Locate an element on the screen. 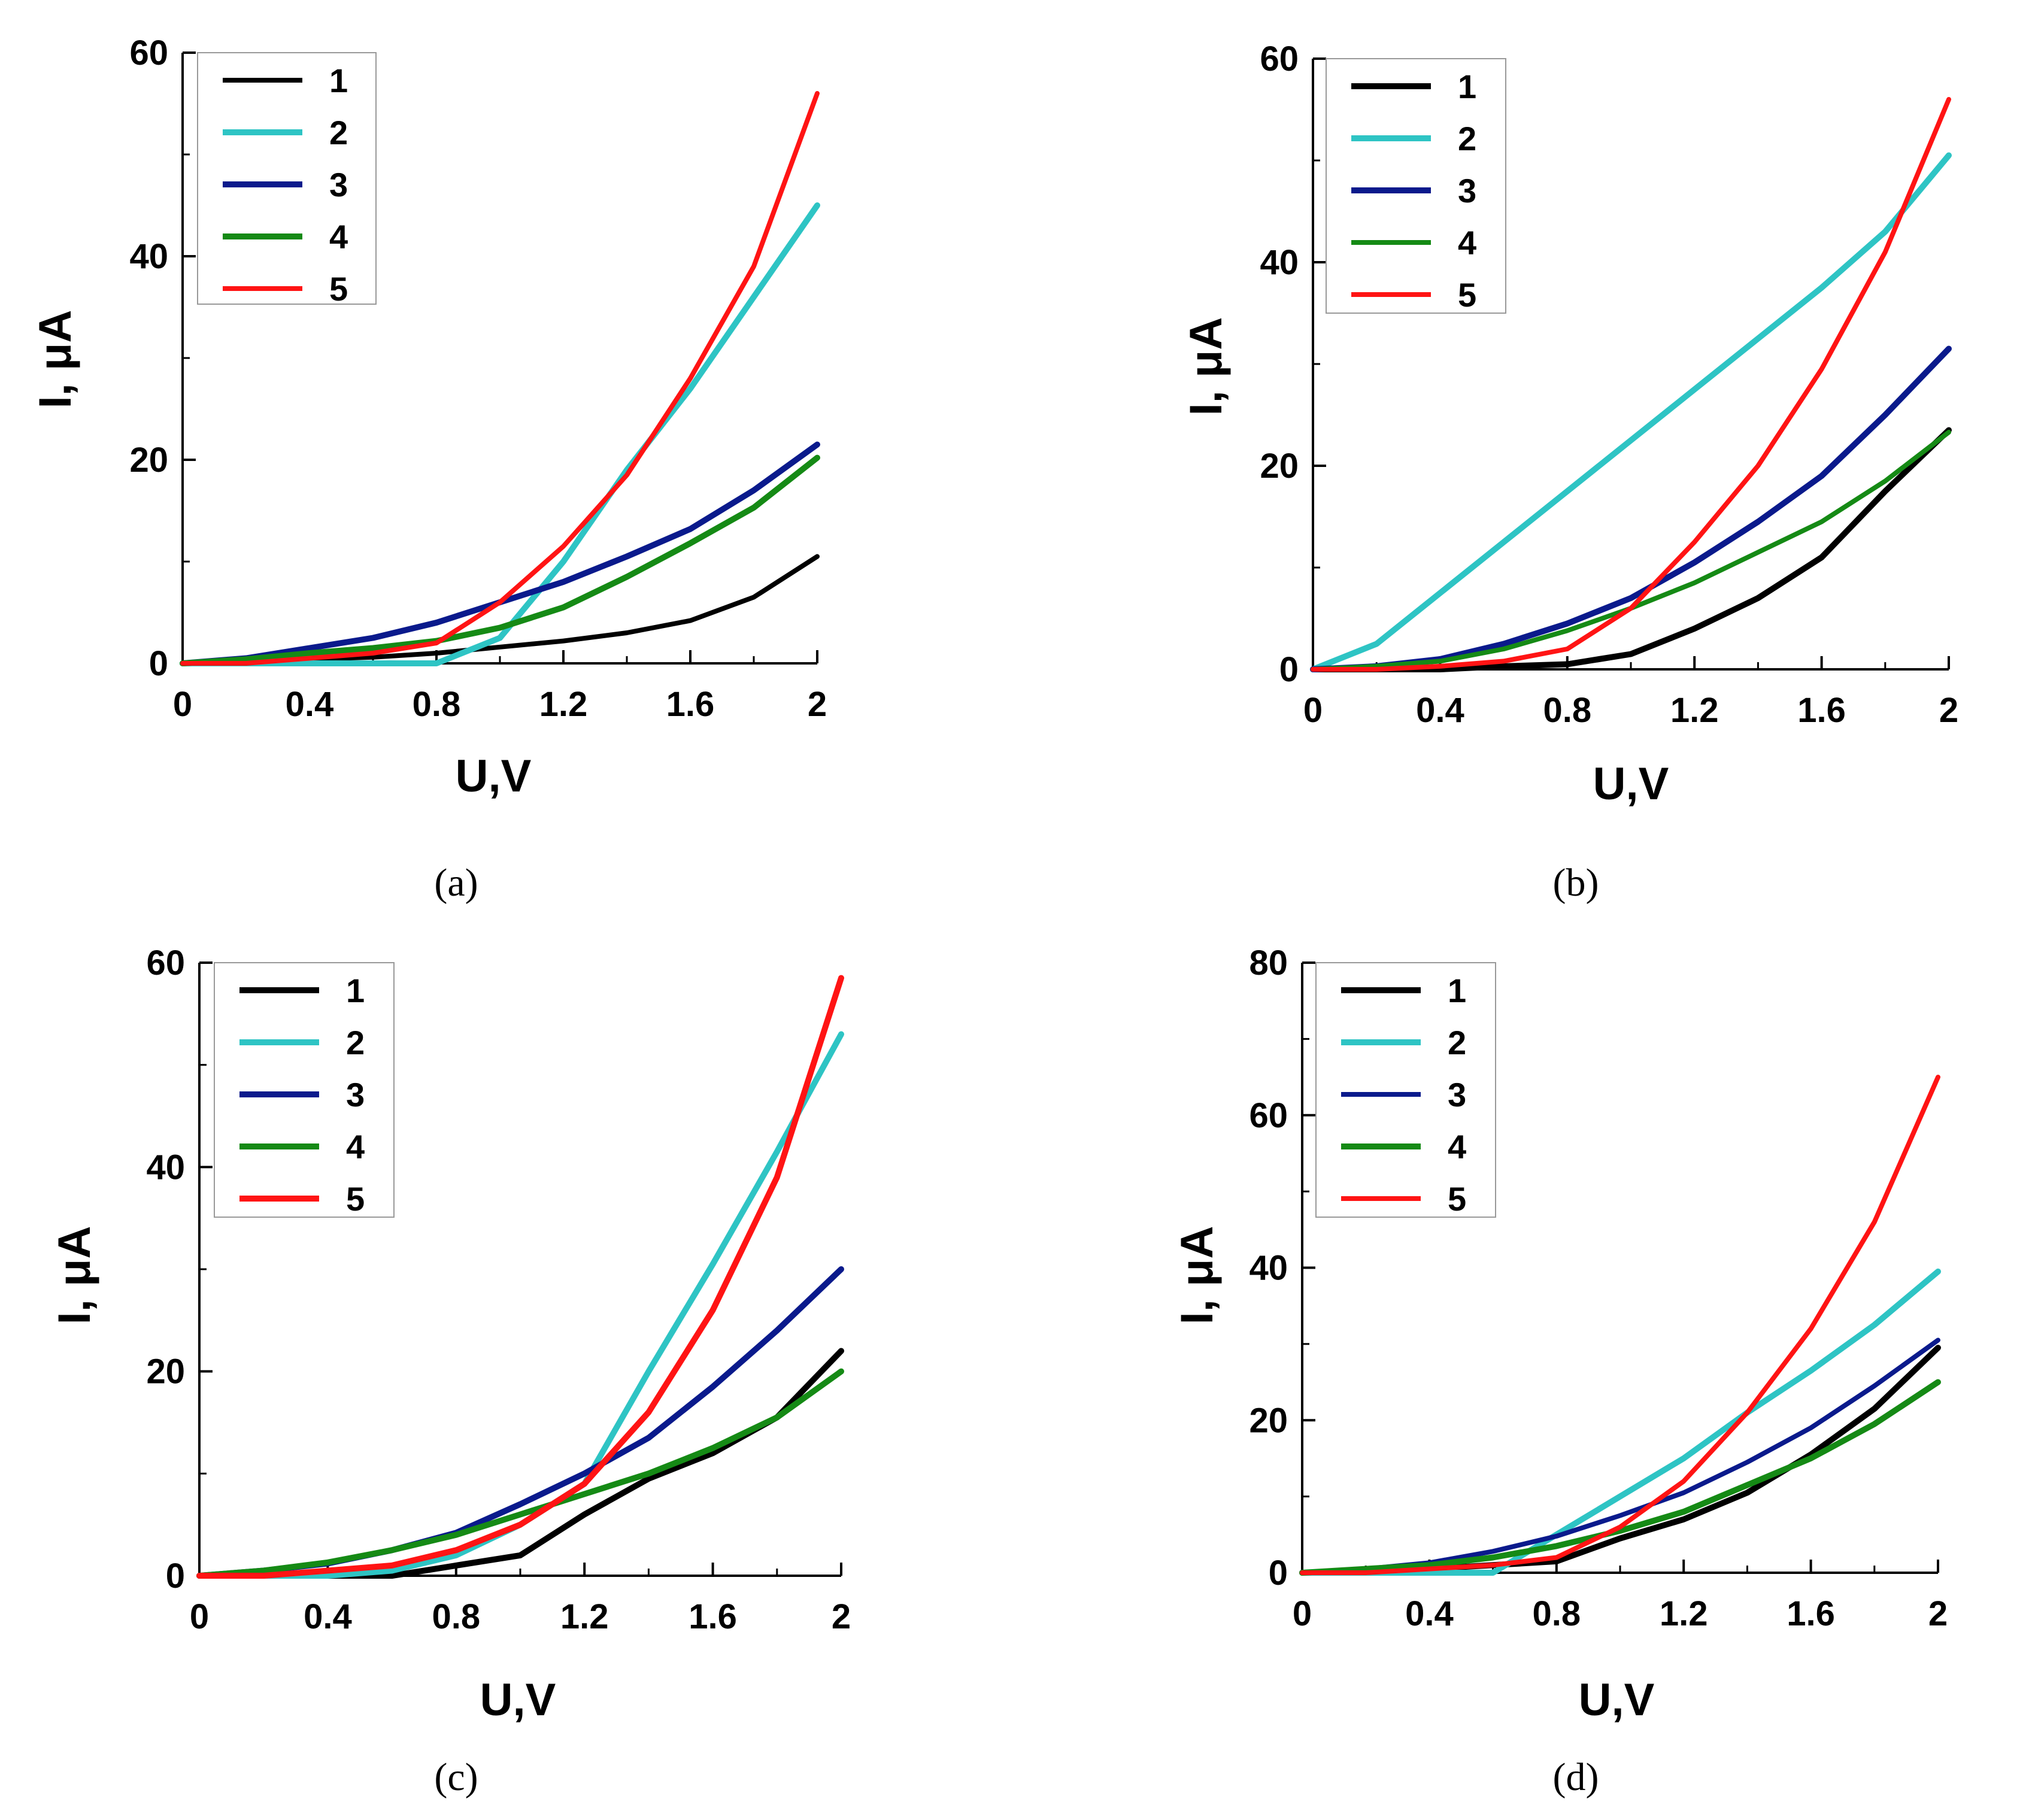 This screenshot has width=2035, height=1820. panel-caption: (c) is located at coordinates (456, 1777).